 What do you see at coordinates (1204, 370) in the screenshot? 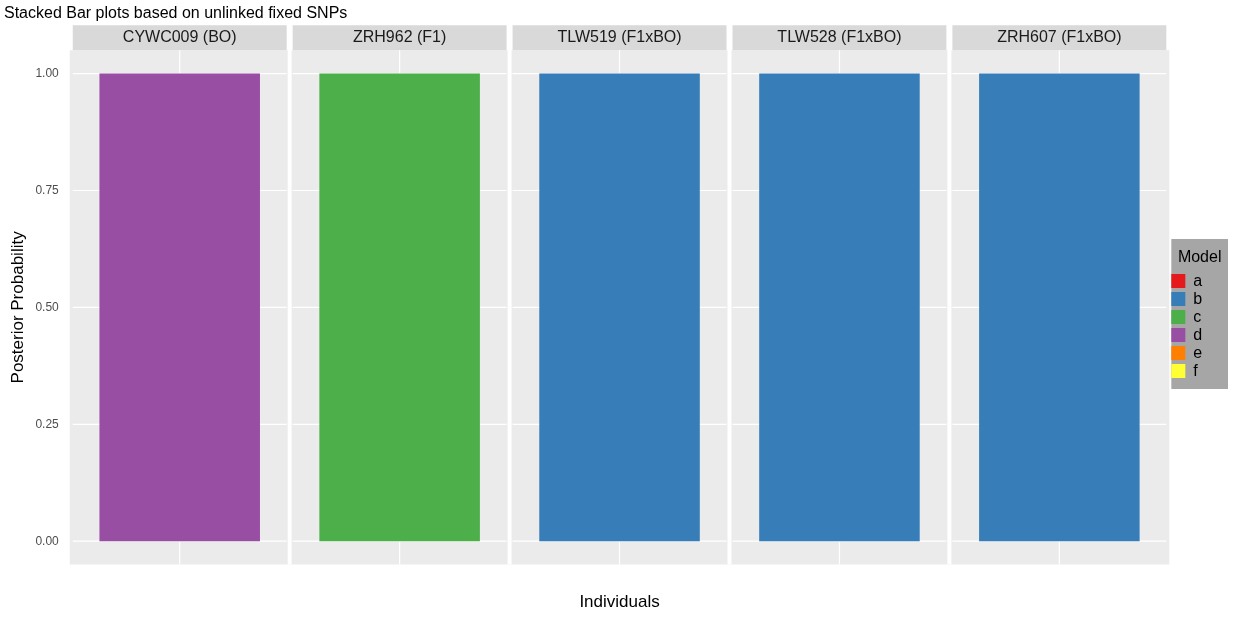
I see `legend-label: f` at bounding box center [1204, 370].